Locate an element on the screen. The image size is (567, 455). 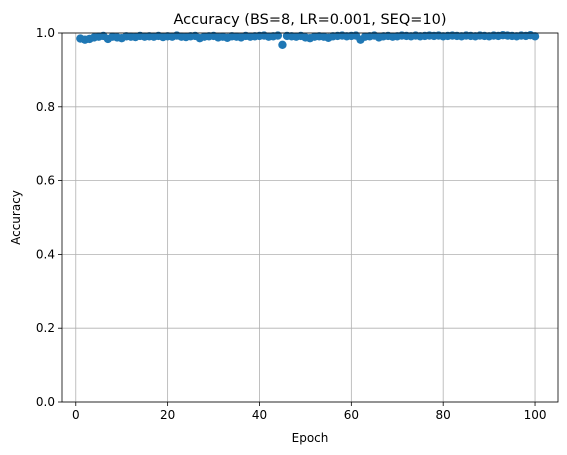
y-tick-label: 0.6 is located at coordinates (45, 181).